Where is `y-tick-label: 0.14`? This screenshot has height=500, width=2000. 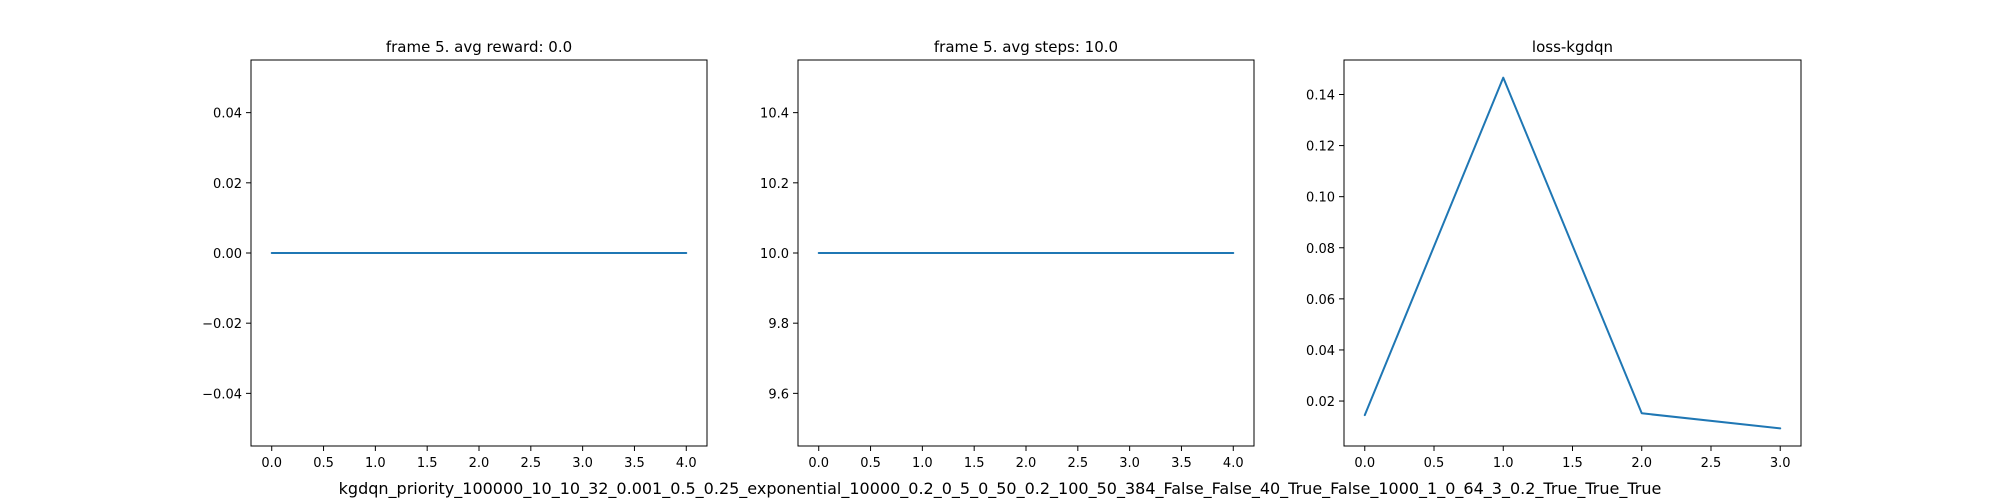
y-tick-label: 0.14 is located at coordinates (1320, 95).